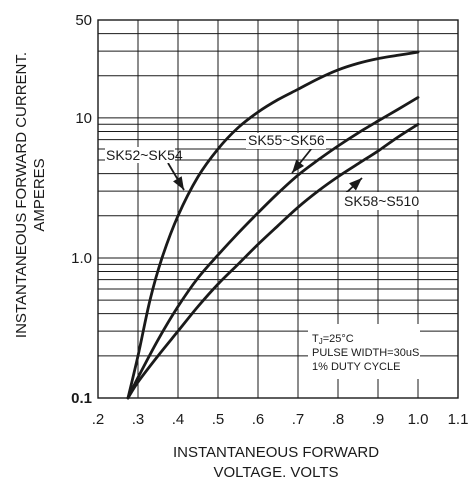 This screenshot has height=490, width=471. I want to click on y-tick-label: 10, so click(83, 118).